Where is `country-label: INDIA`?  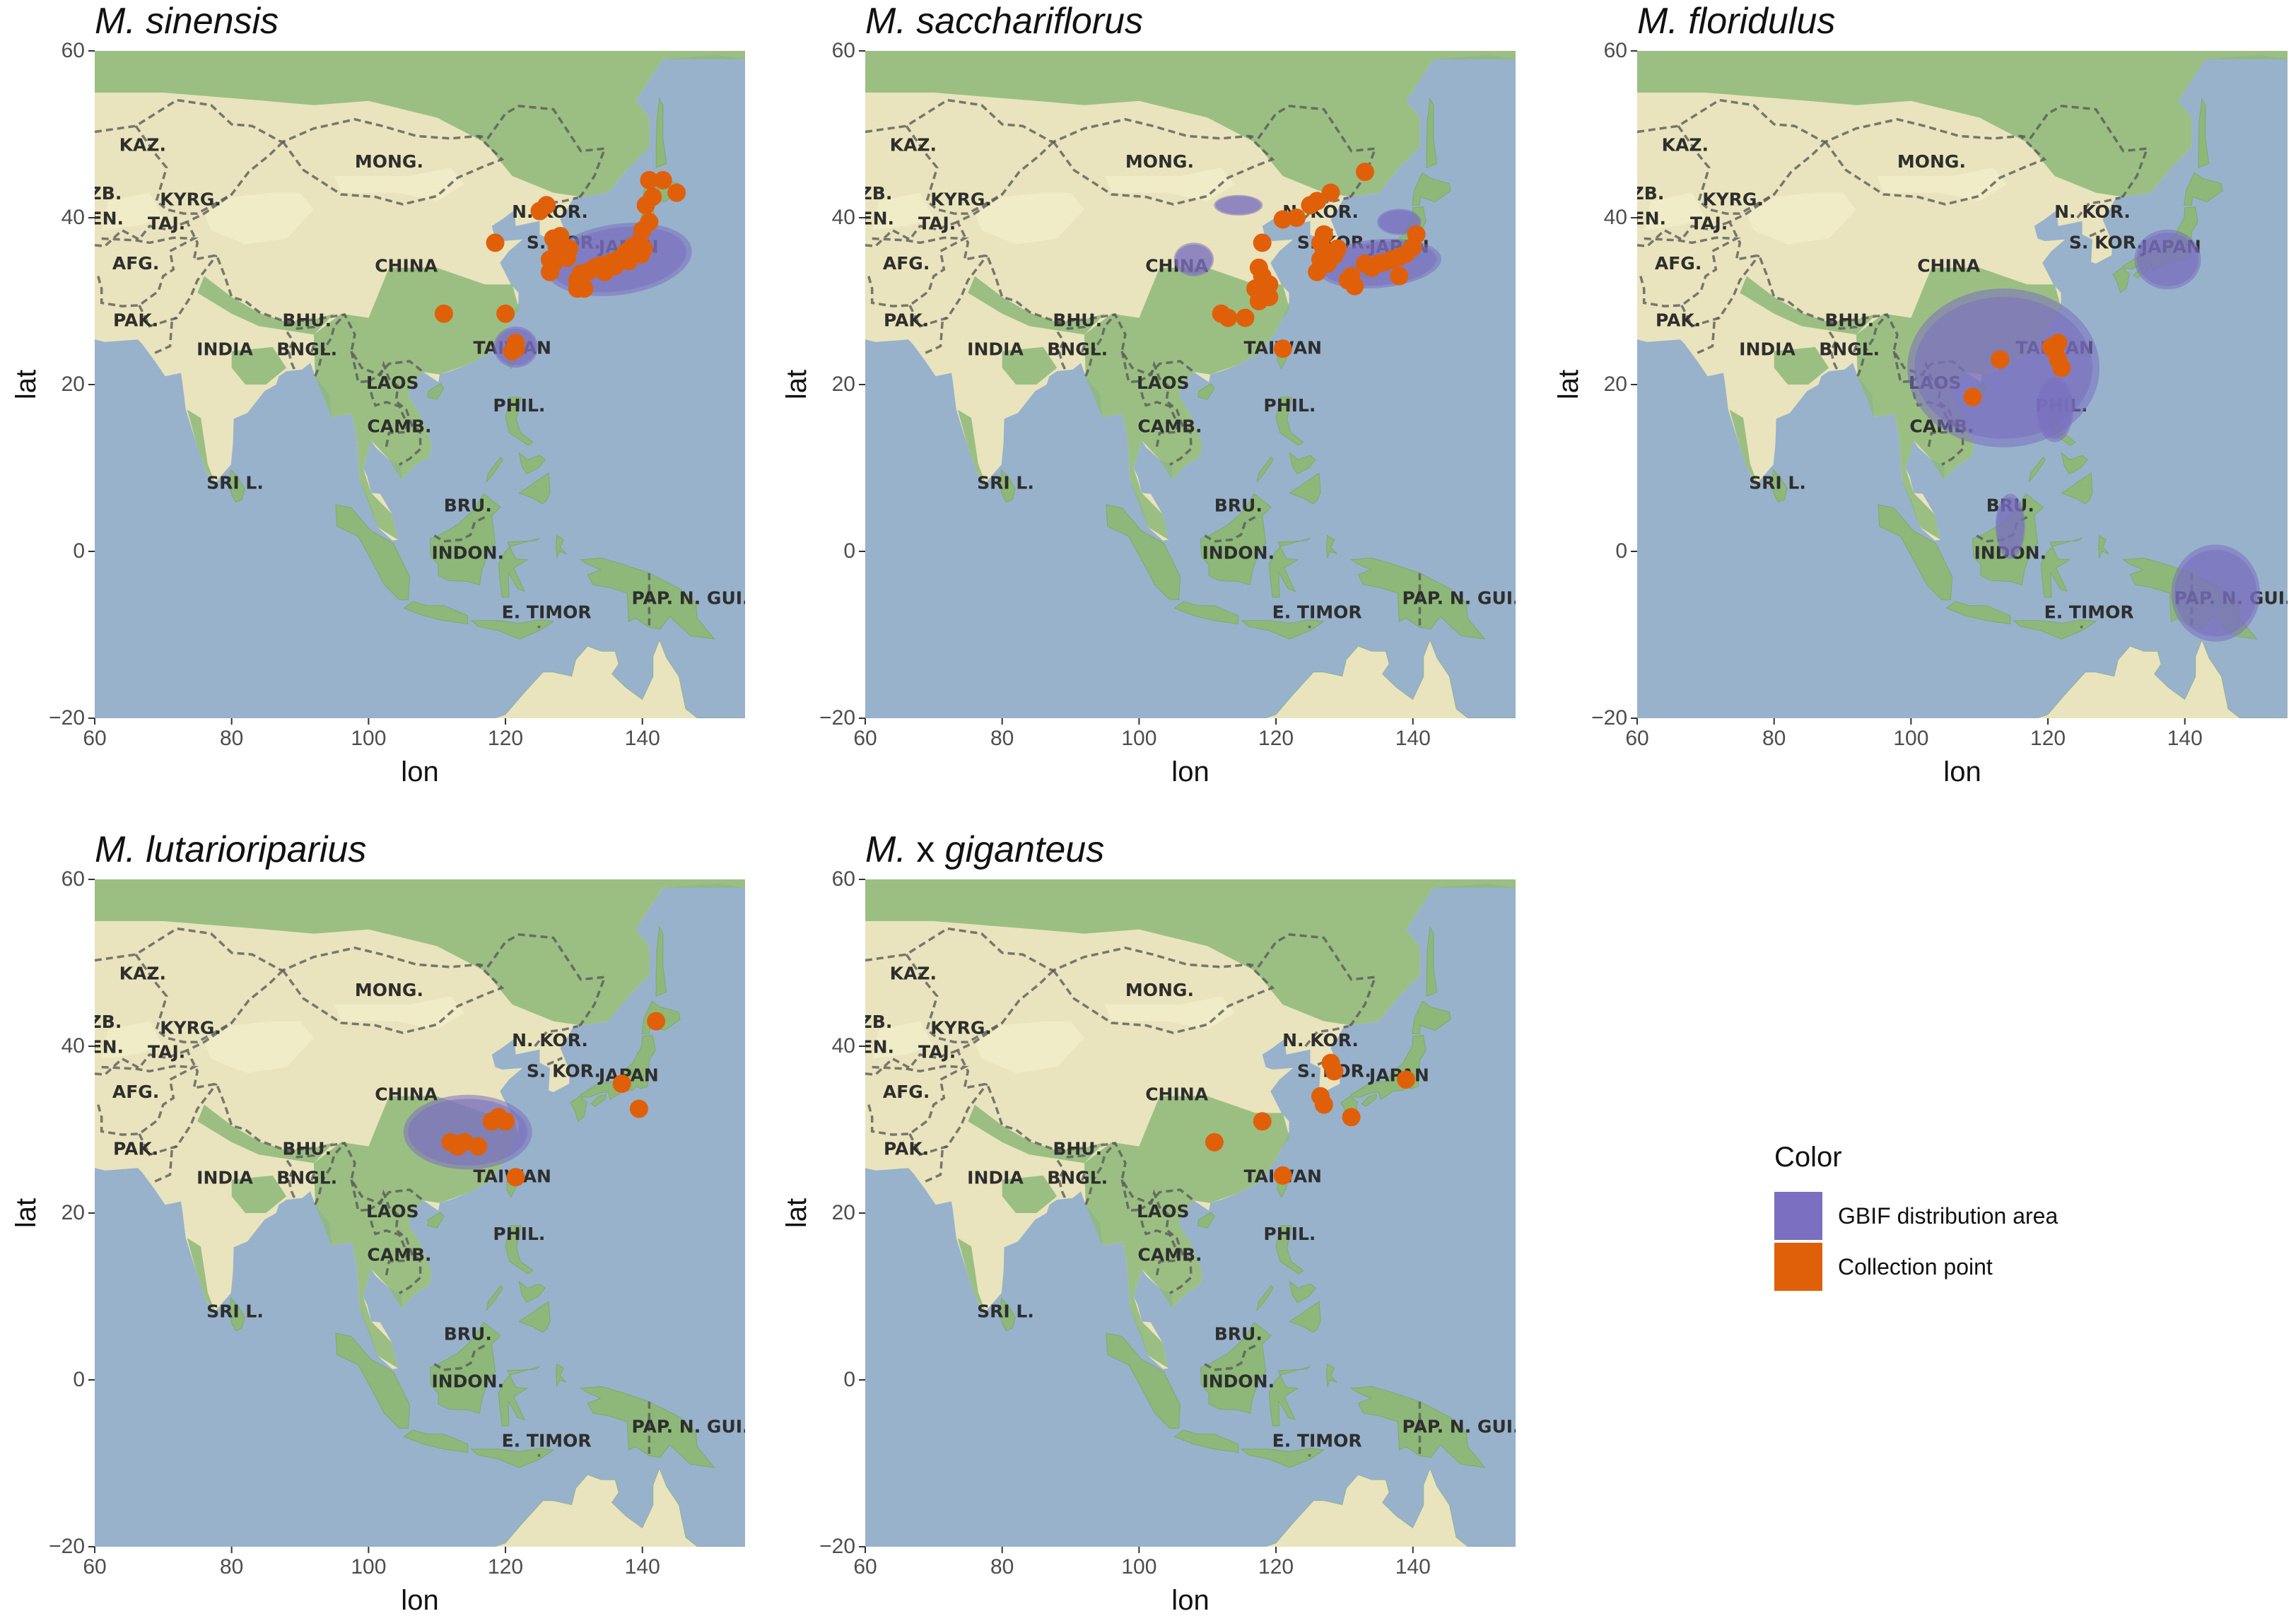 country-label: INDIA is located at coordinates (225, 349).